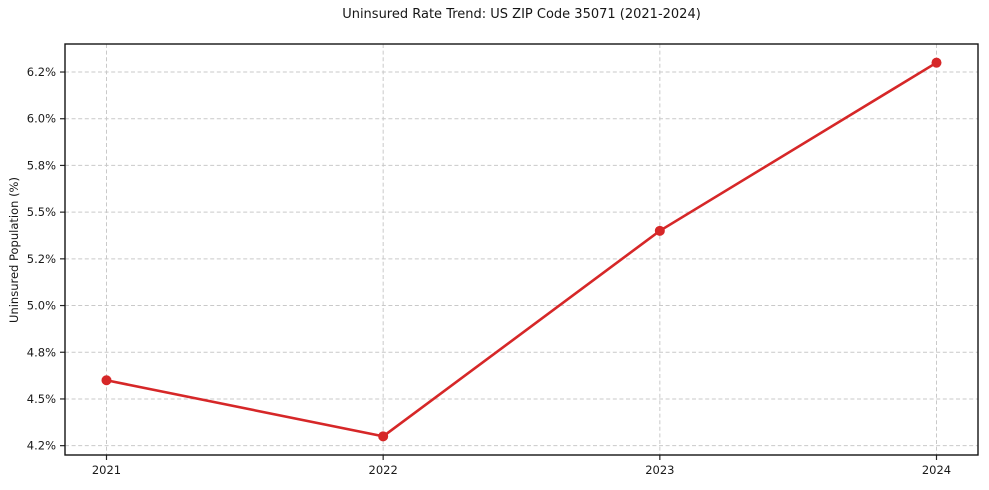 The height and width of the screenshot is (490, 989). I want to click on data-point-2021, so click(106, 380).